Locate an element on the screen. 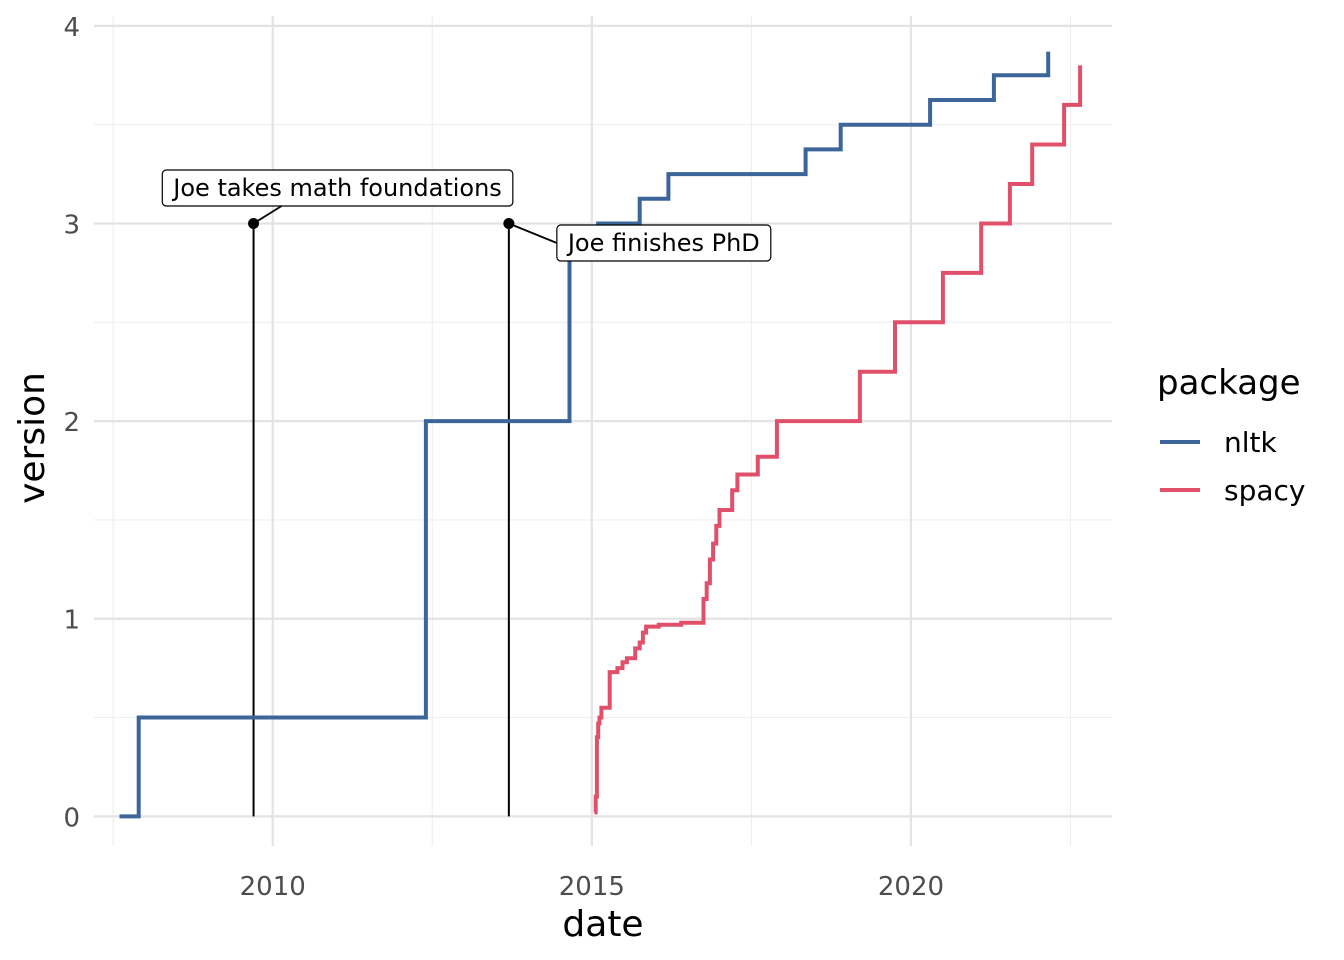 The image size is (1344, 960). y-axis-ticks: 0 1 2 3 4 is located at coordinates (71, 423).